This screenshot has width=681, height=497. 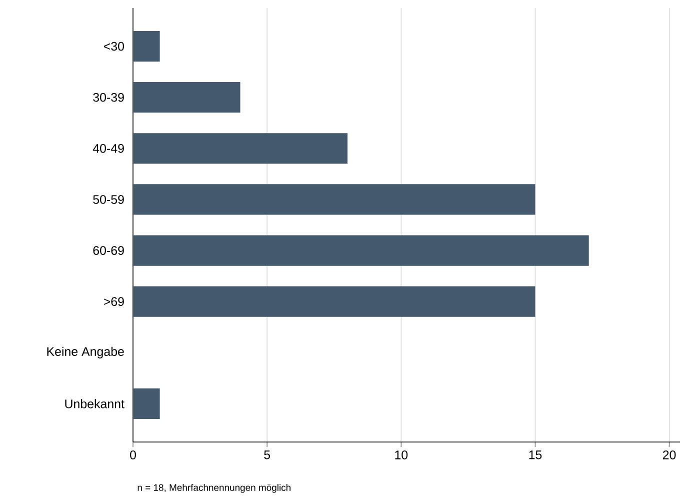 I want to click on y-tick-label: Keine Angabe, so click(x=85, y=352).